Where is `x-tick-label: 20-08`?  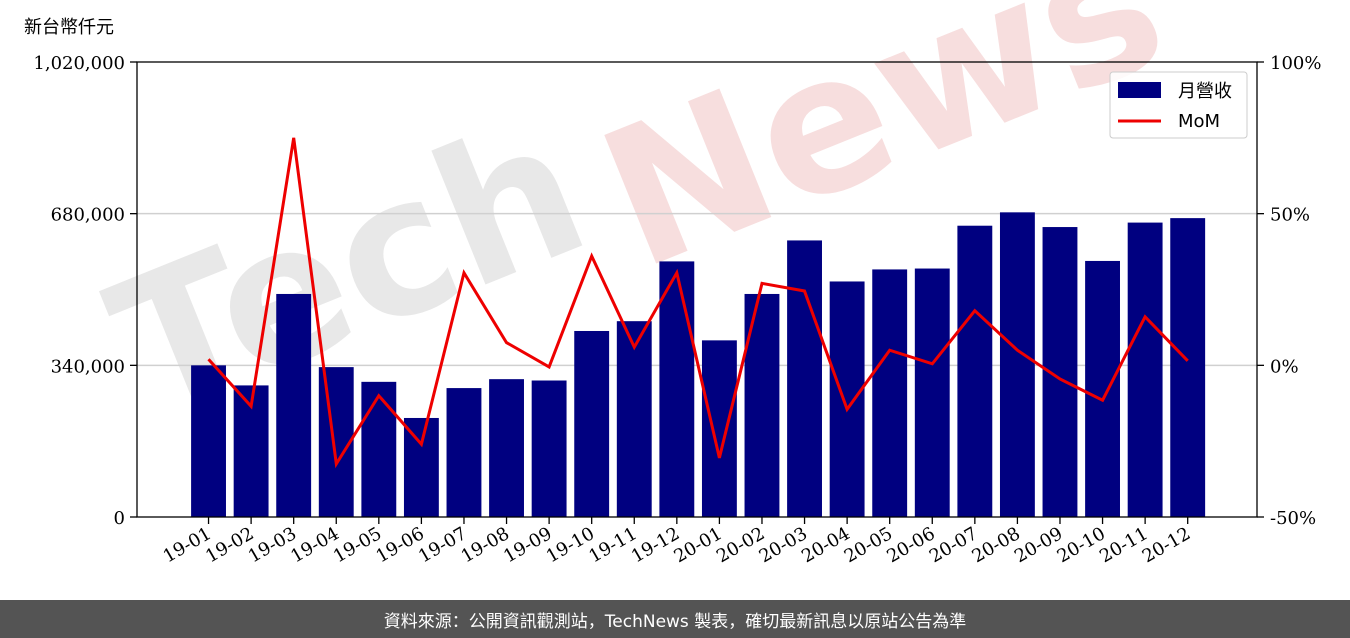
x-tick-label: 20-08 is located at coordinates (995, 545).